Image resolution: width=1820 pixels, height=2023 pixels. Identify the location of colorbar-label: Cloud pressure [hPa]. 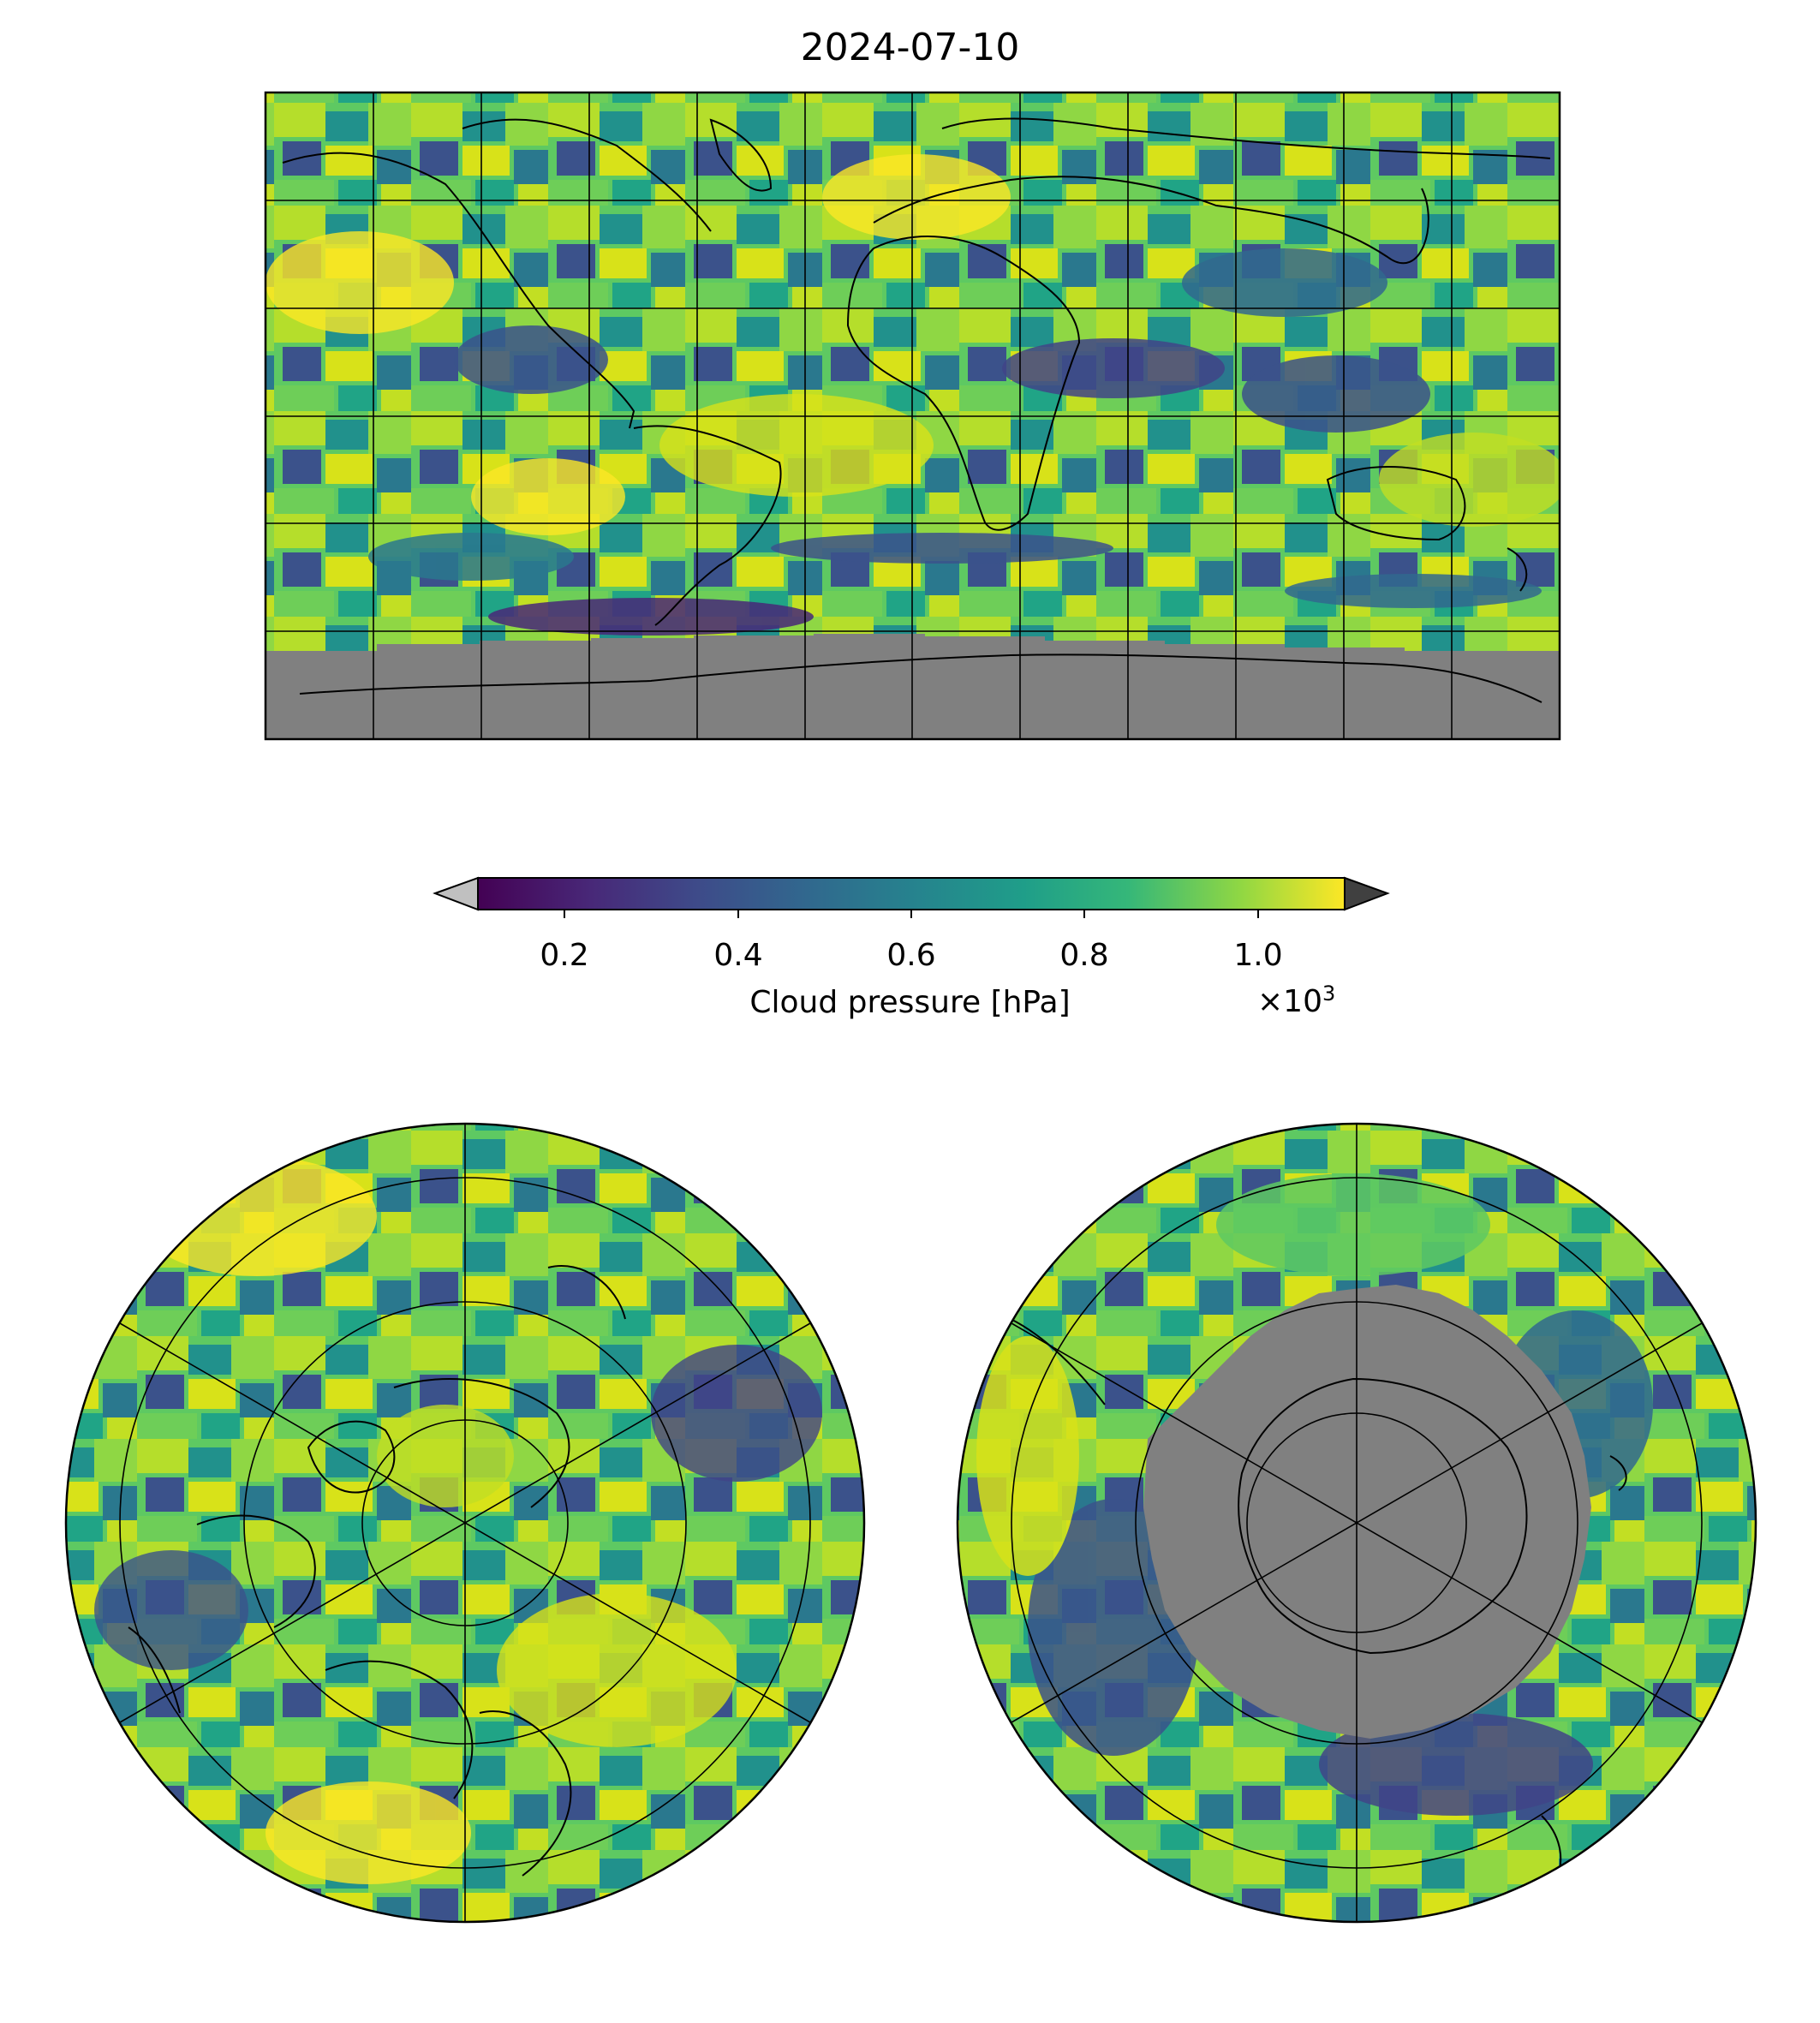
(910, 1002).